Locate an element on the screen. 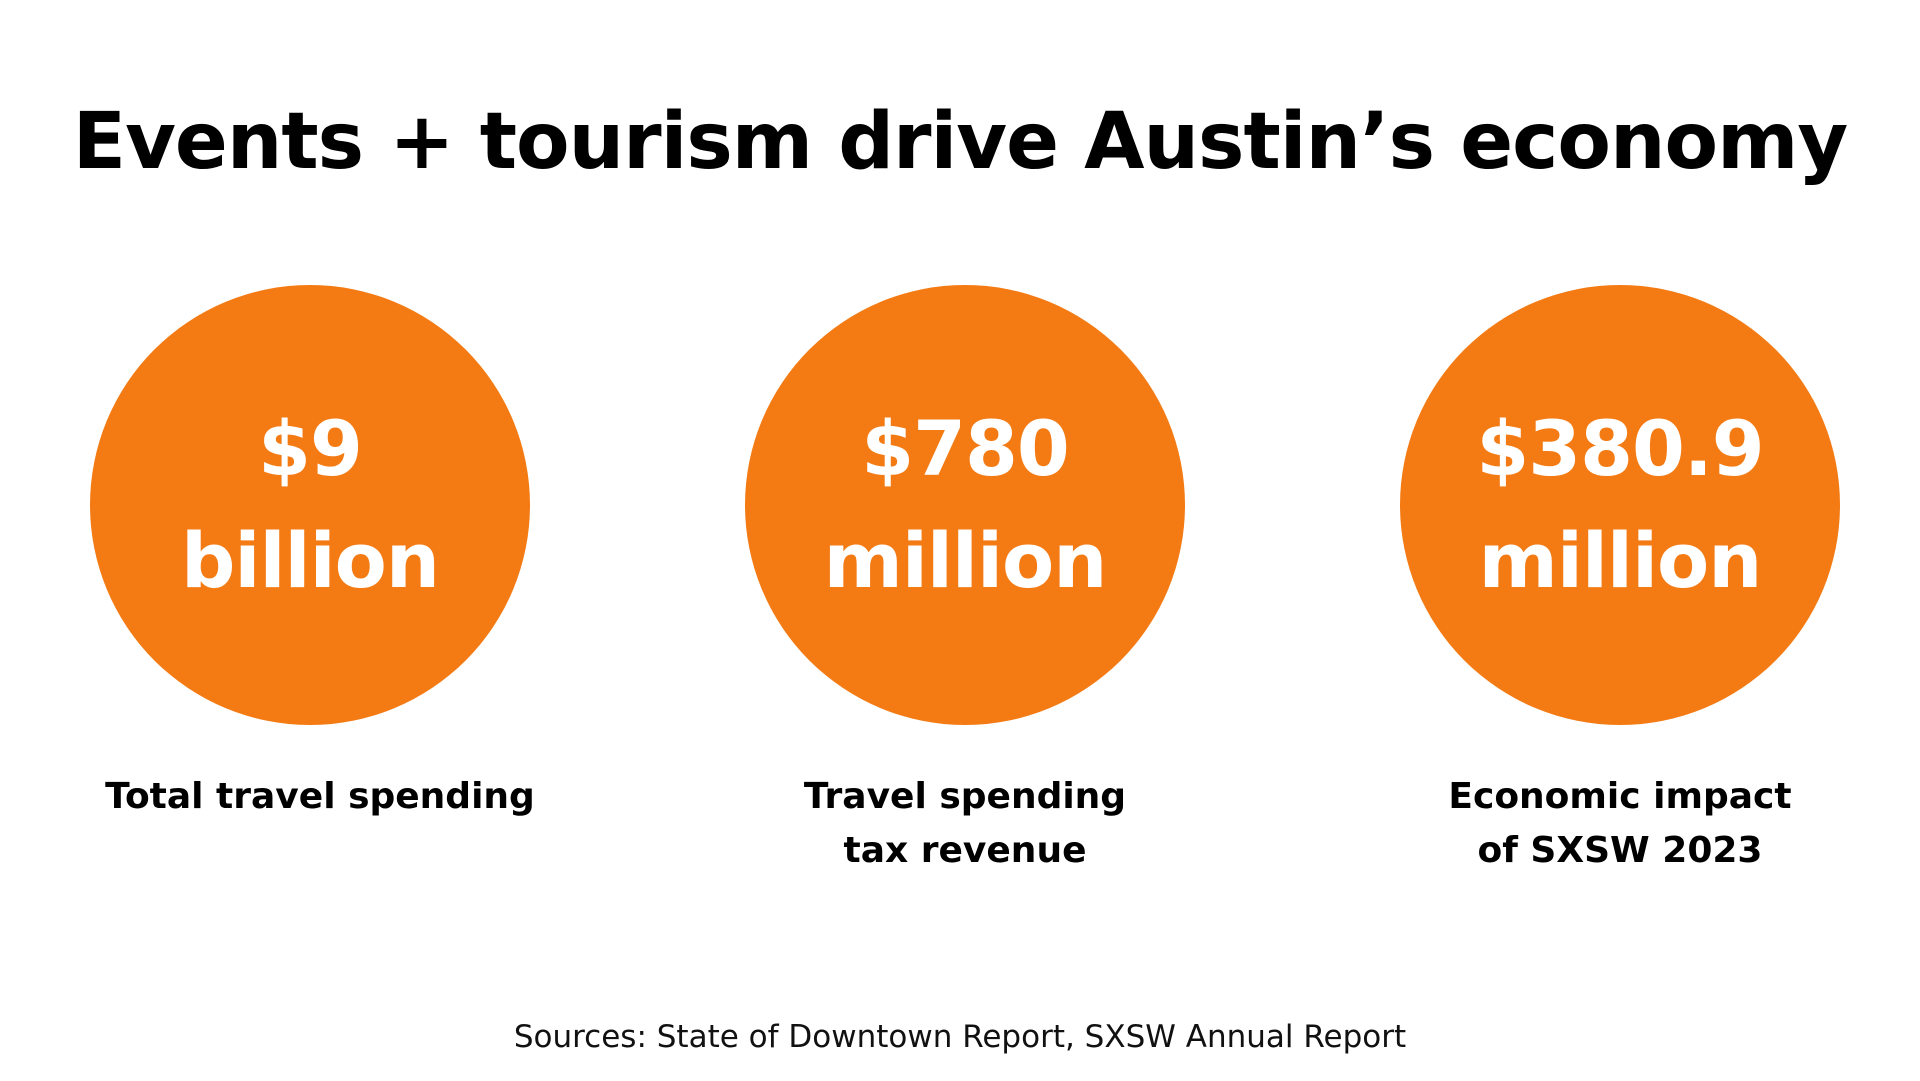  stat-label-line: Total travel spending is located at coordinates (320, 796).